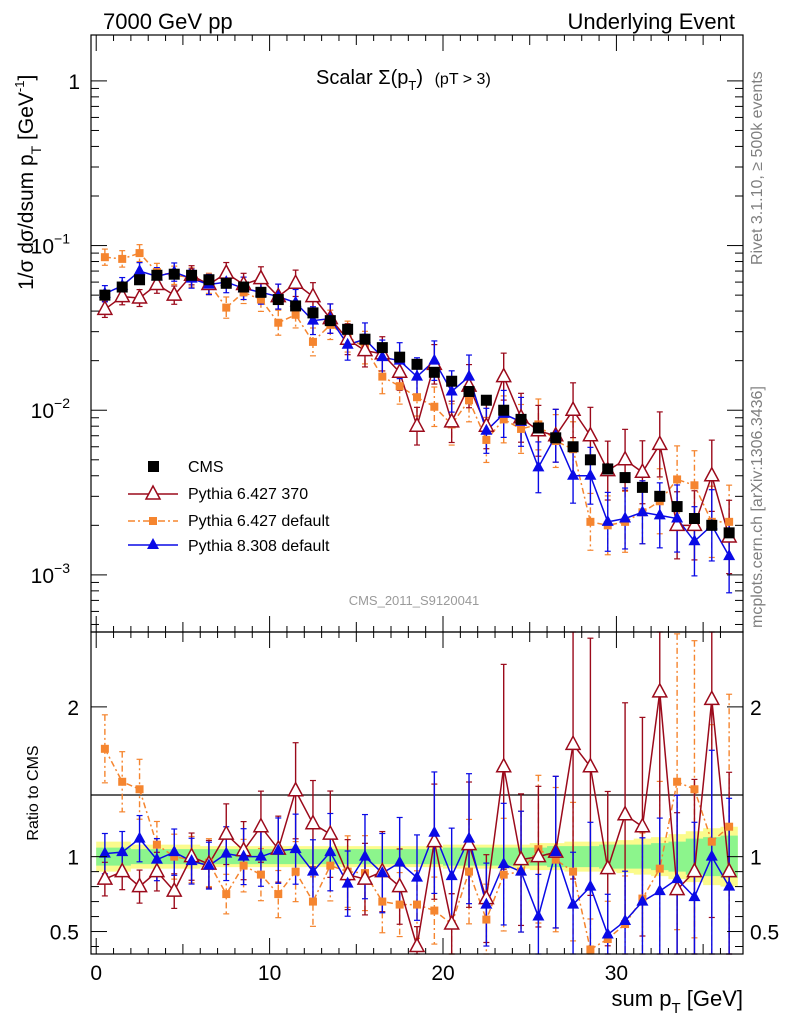 The width and height of the screenshot is (786, 1024). I want to click on main-y-tick-label: 10−2, so click(51, 409).